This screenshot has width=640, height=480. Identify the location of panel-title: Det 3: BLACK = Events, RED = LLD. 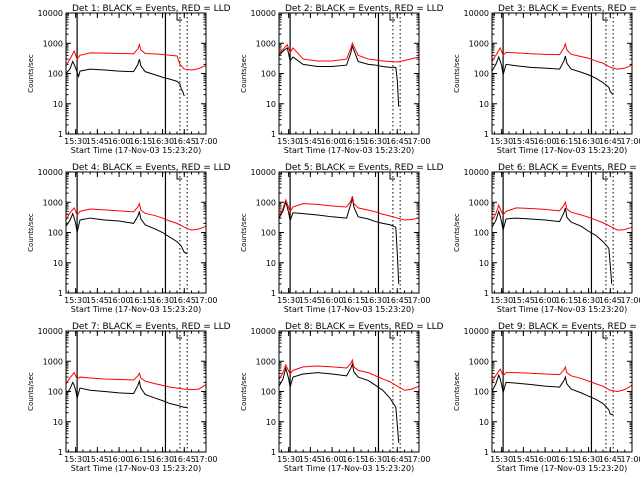
(569, 9).